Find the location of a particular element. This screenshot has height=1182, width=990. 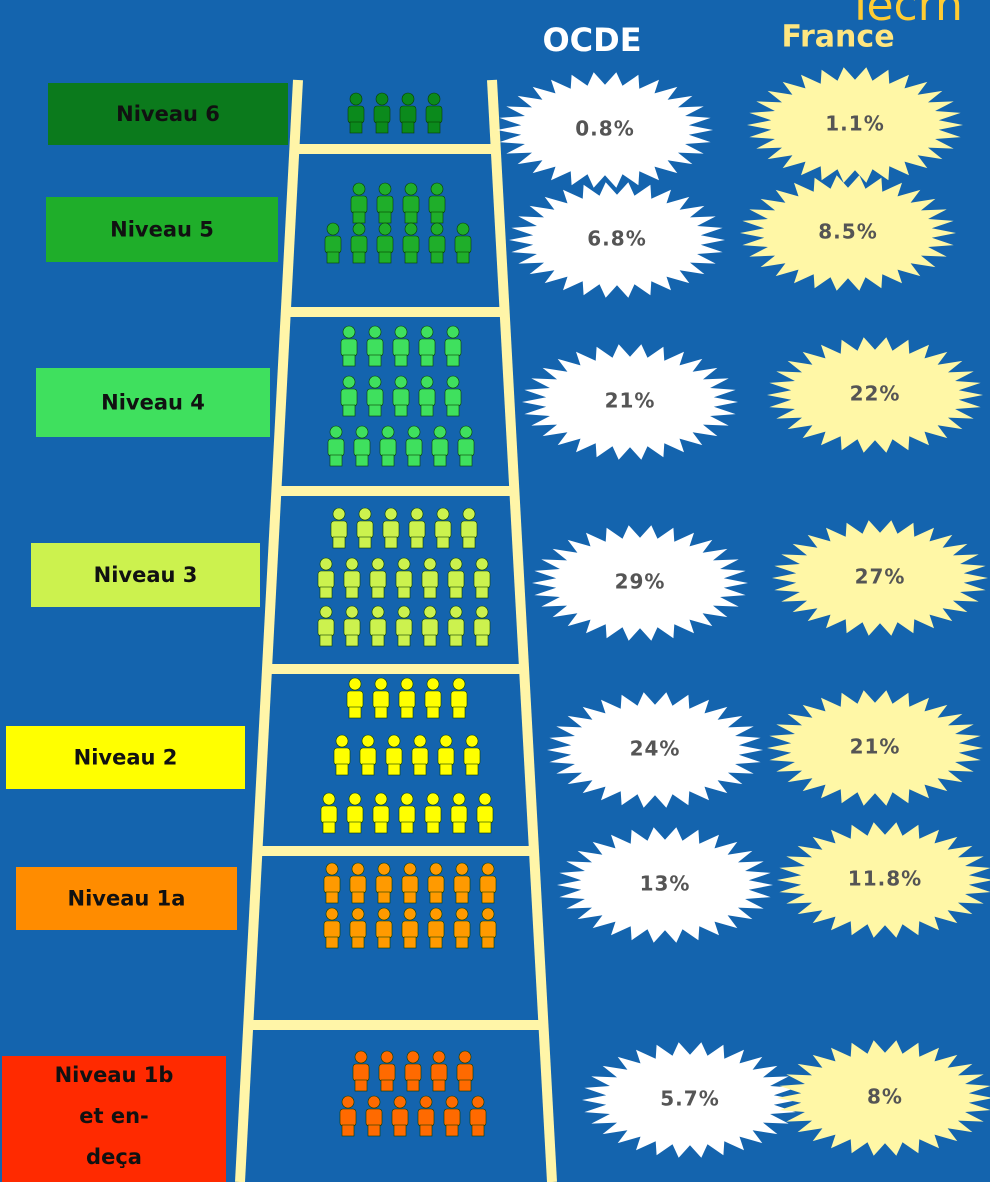

level-label: Niveau 2 is located at coordinates (126, 758).